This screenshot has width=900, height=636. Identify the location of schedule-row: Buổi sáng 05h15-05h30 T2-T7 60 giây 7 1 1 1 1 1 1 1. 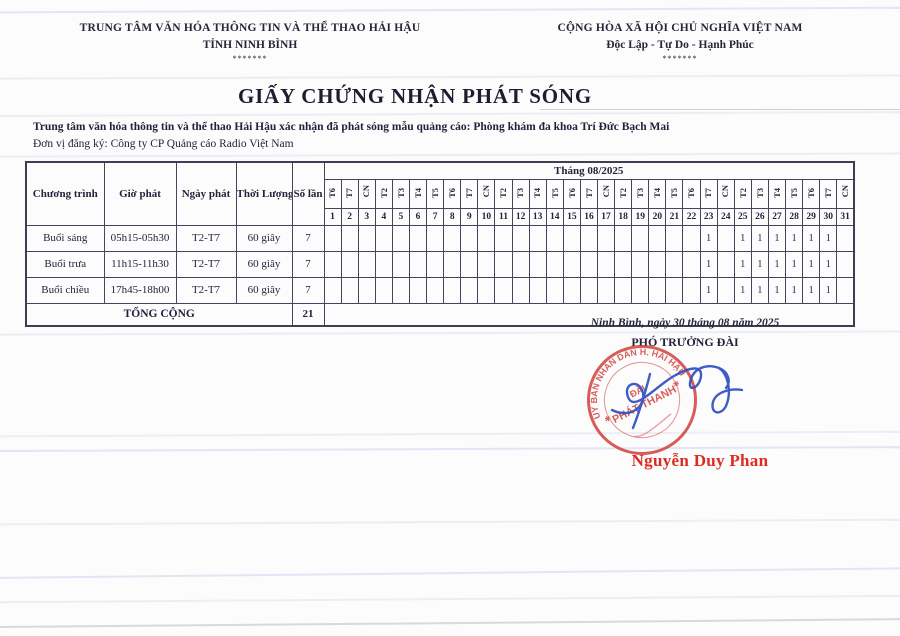
(440, 238).